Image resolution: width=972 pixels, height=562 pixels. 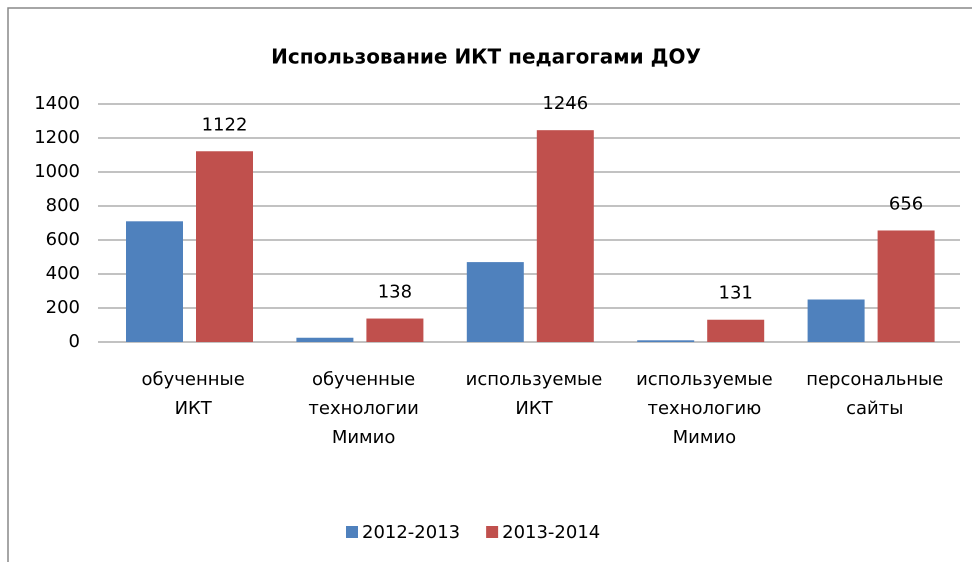 I want to click on data-label: 1246, so click(x=565, y=103).